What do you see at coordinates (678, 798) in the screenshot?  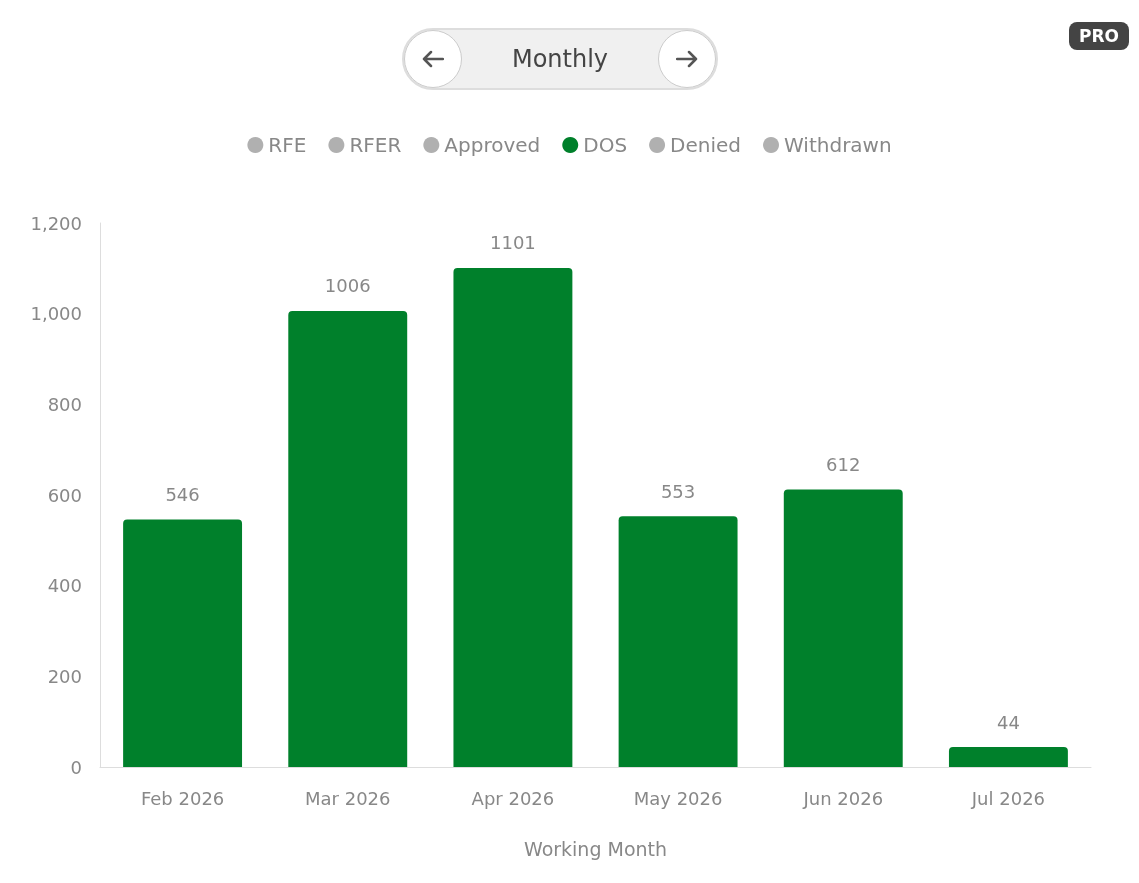 I see `x-tick-label: May 2026` at bounding box center [678, 798].